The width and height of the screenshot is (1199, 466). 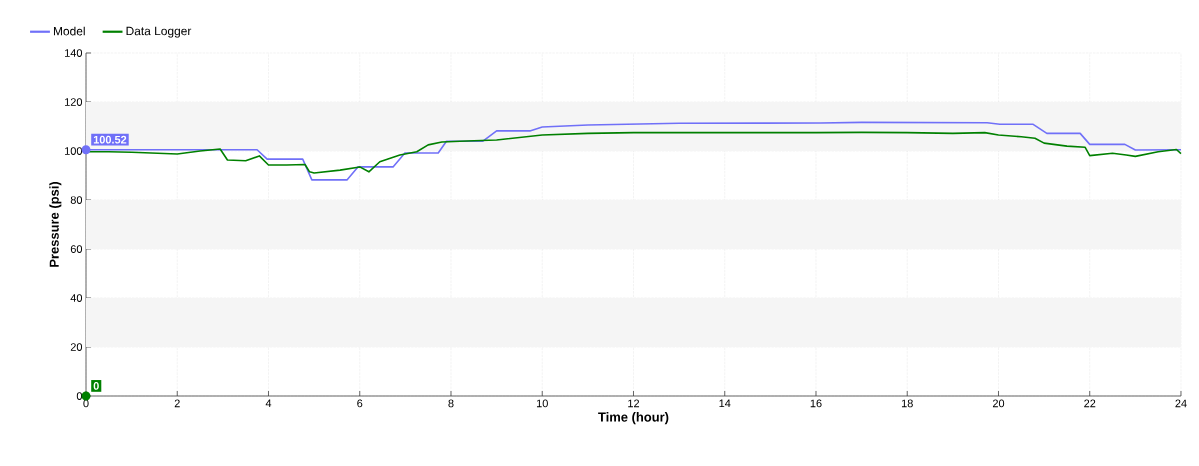 I want to click on x-tick-label: 16, so click(x=816, y=403).